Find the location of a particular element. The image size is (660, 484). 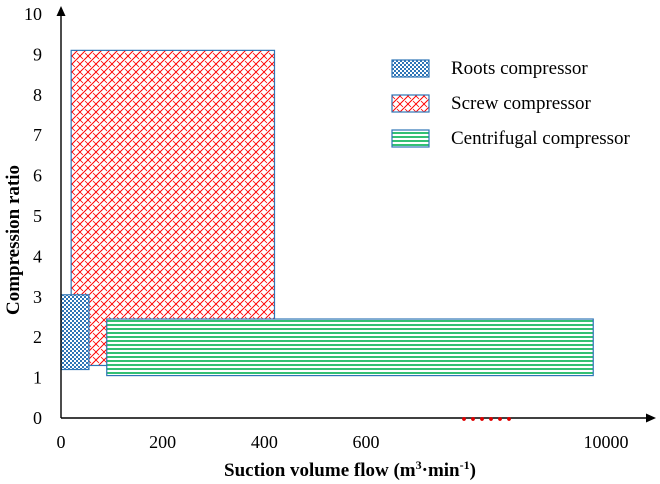

legend-label: Roots compressor is located at coordinates (519, 68).